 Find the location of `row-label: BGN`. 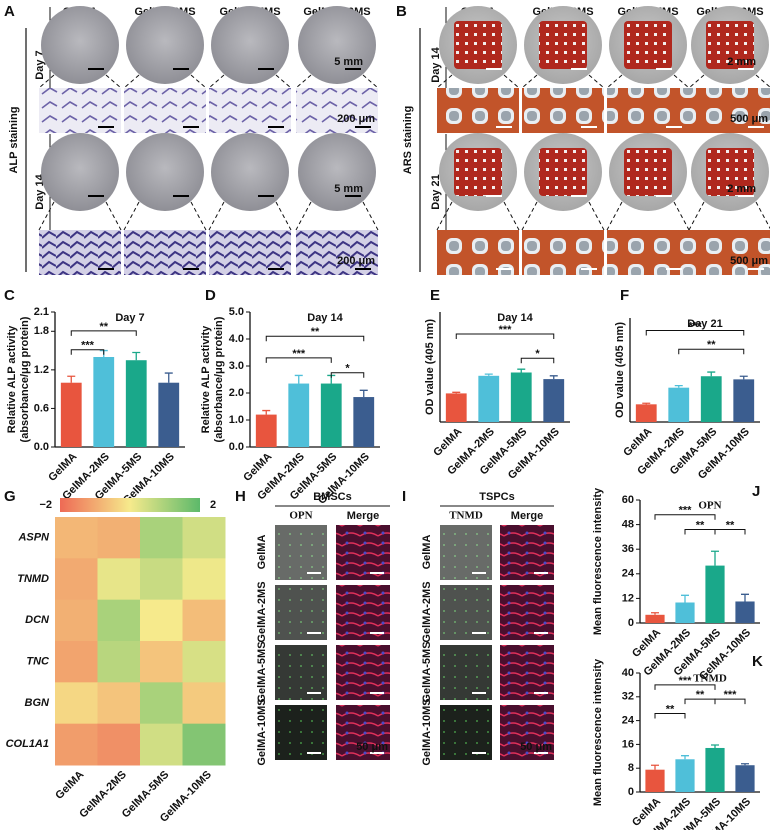

row-label: BGN is located at coordinates (38, 703).